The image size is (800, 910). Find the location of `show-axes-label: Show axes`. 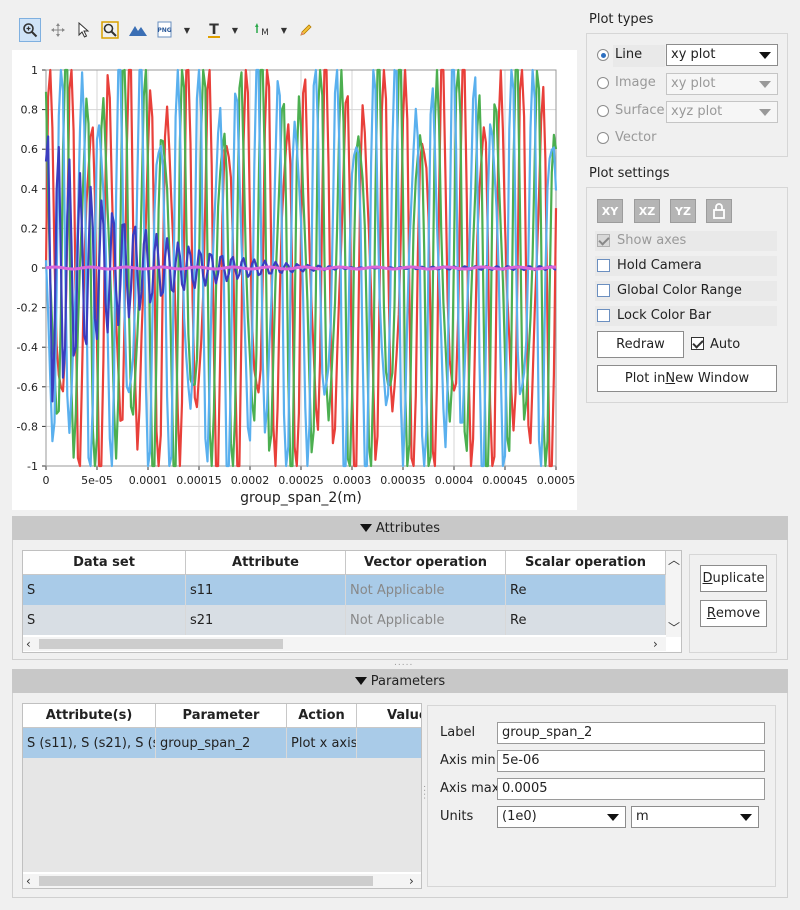

show-axes-label: Show axes is located at coordinates (652, 240).